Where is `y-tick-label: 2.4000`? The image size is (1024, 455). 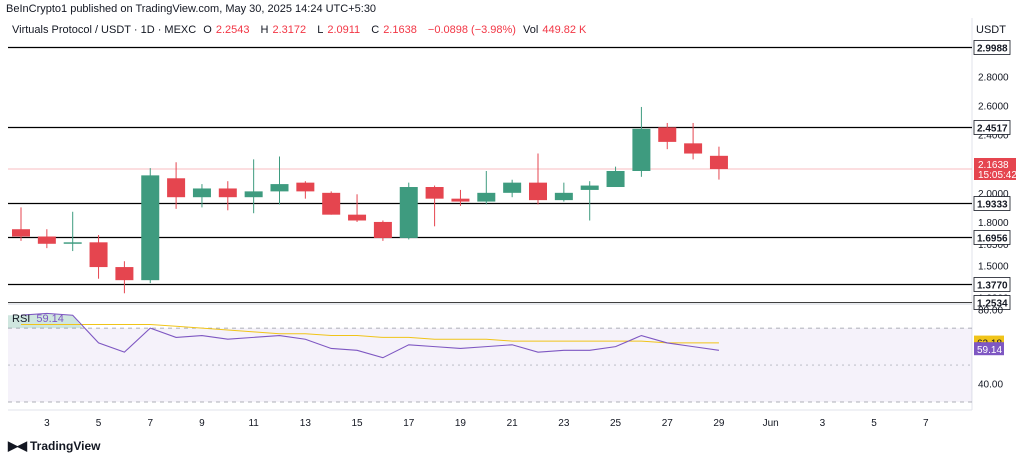
y-tick-label: 2.4000 is located at coordinates (993, 136).